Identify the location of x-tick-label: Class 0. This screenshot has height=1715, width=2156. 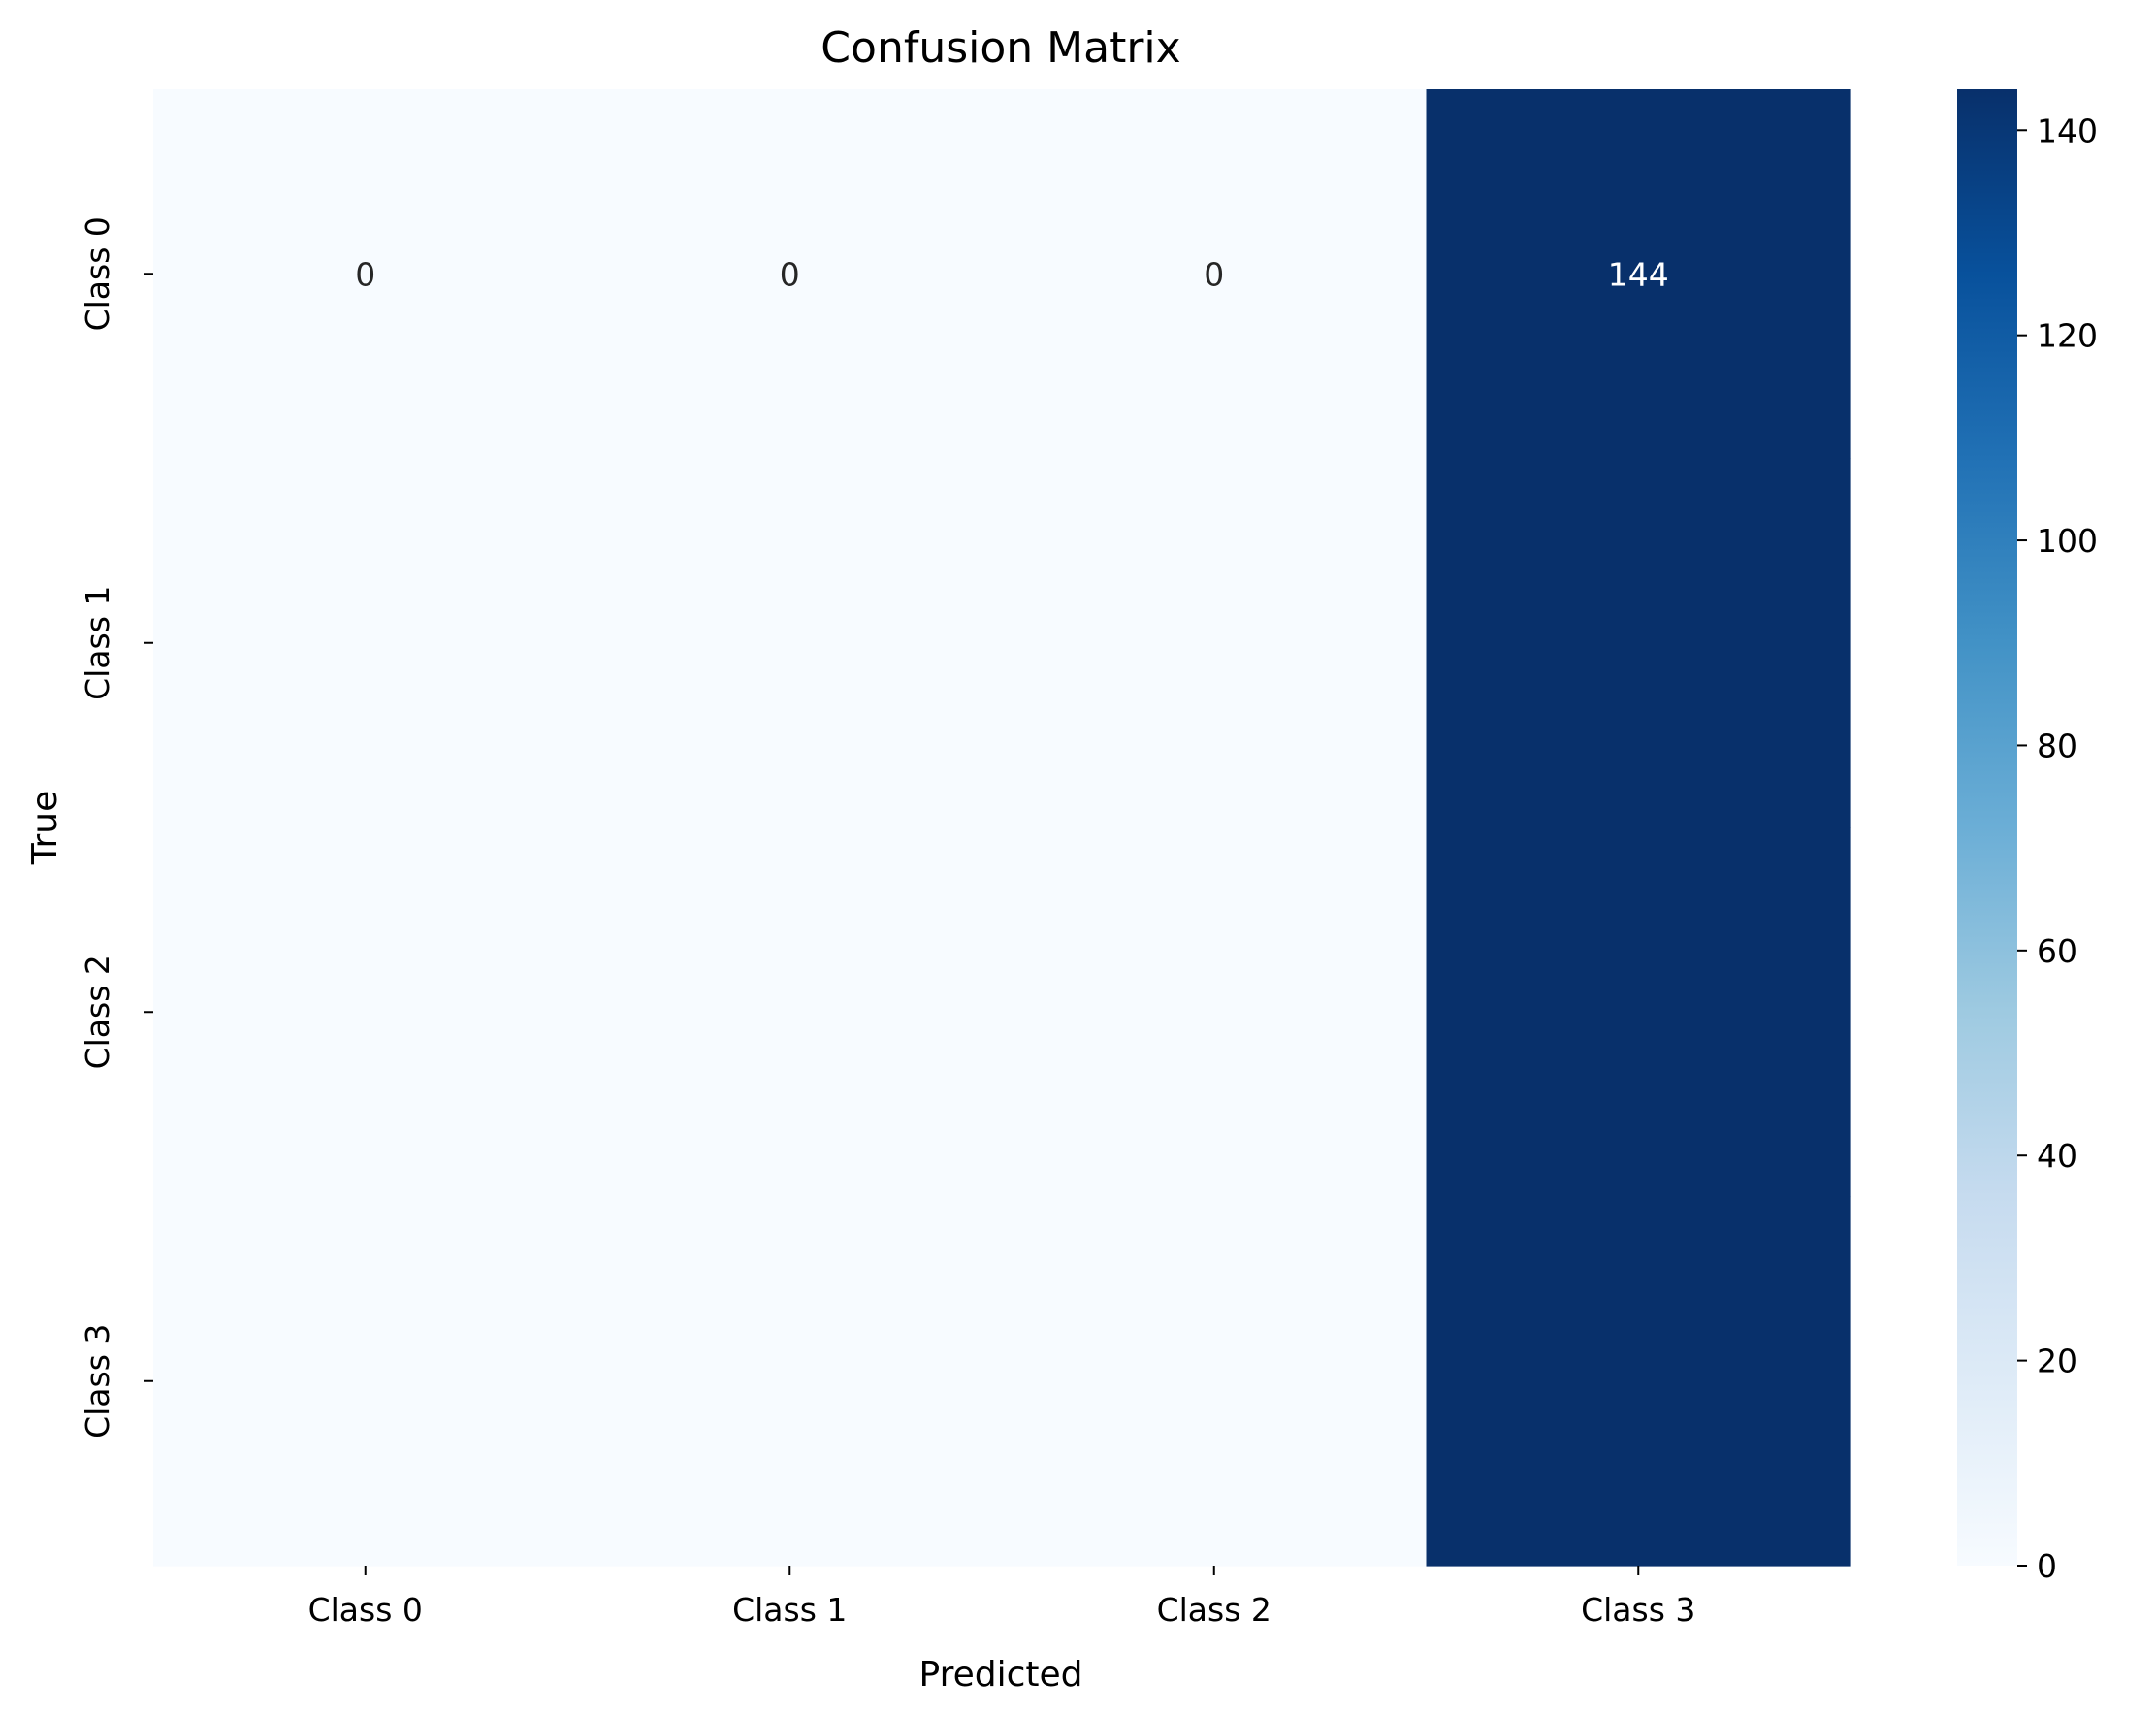
(365, 1610).